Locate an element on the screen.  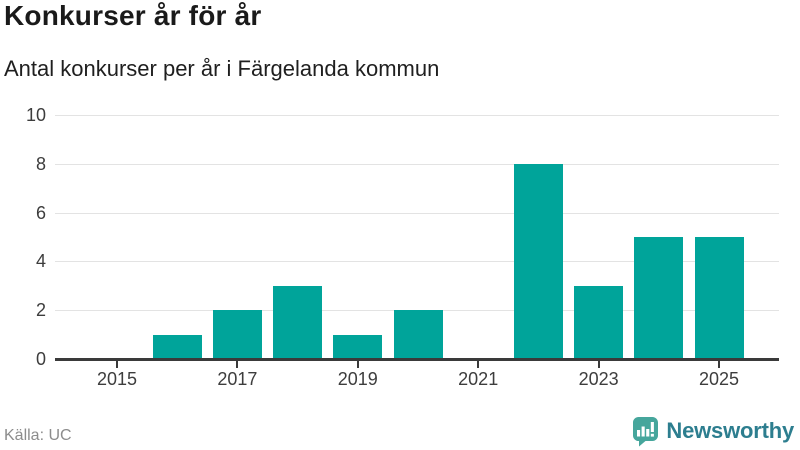
x-tick-2017 is located at coordinates (237, 364).